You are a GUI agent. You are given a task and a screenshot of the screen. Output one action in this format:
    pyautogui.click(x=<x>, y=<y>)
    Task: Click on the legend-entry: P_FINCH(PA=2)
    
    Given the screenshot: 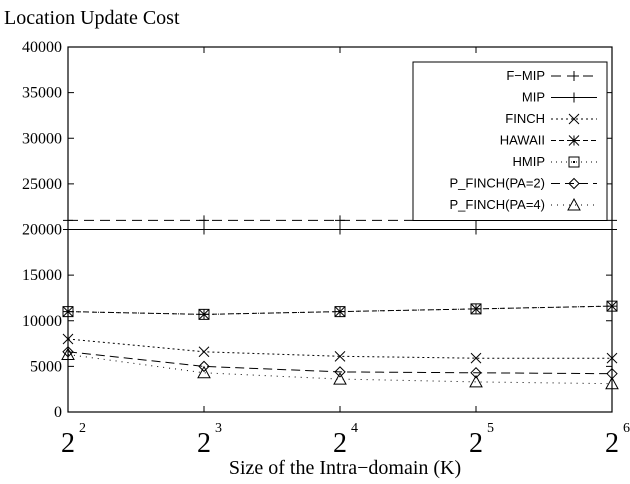 What is the action you would take?
    pyautogui.click(x=523, y=183)
    